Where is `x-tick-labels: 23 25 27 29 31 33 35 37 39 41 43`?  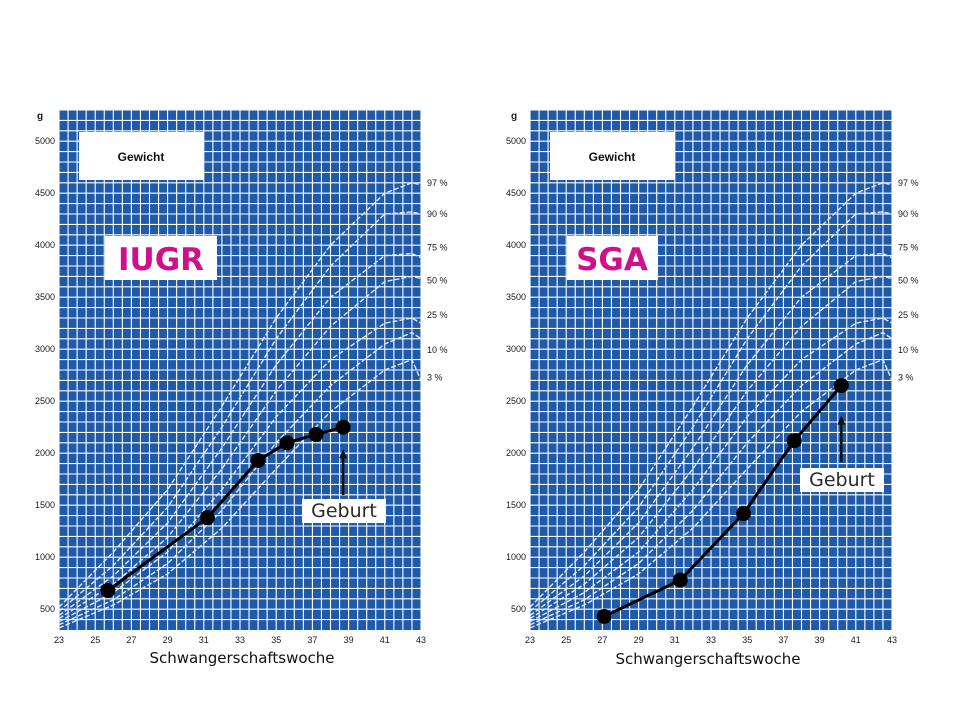 x-tick-labels: 23 25 27 29 31 33 35 37 39 41 43 is located at coordinates (711, 640).